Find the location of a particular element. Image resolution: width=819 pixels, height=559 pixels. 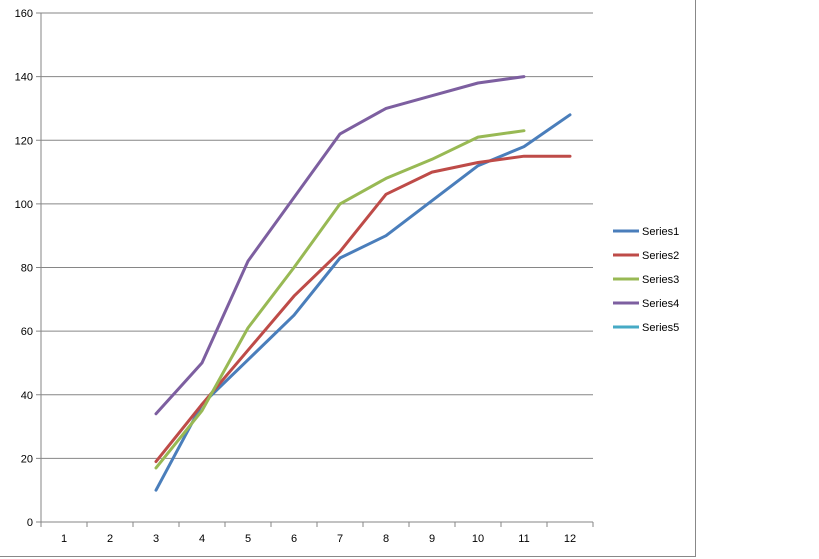

x-tick-label: 6 is located at coordinates (294, 539).